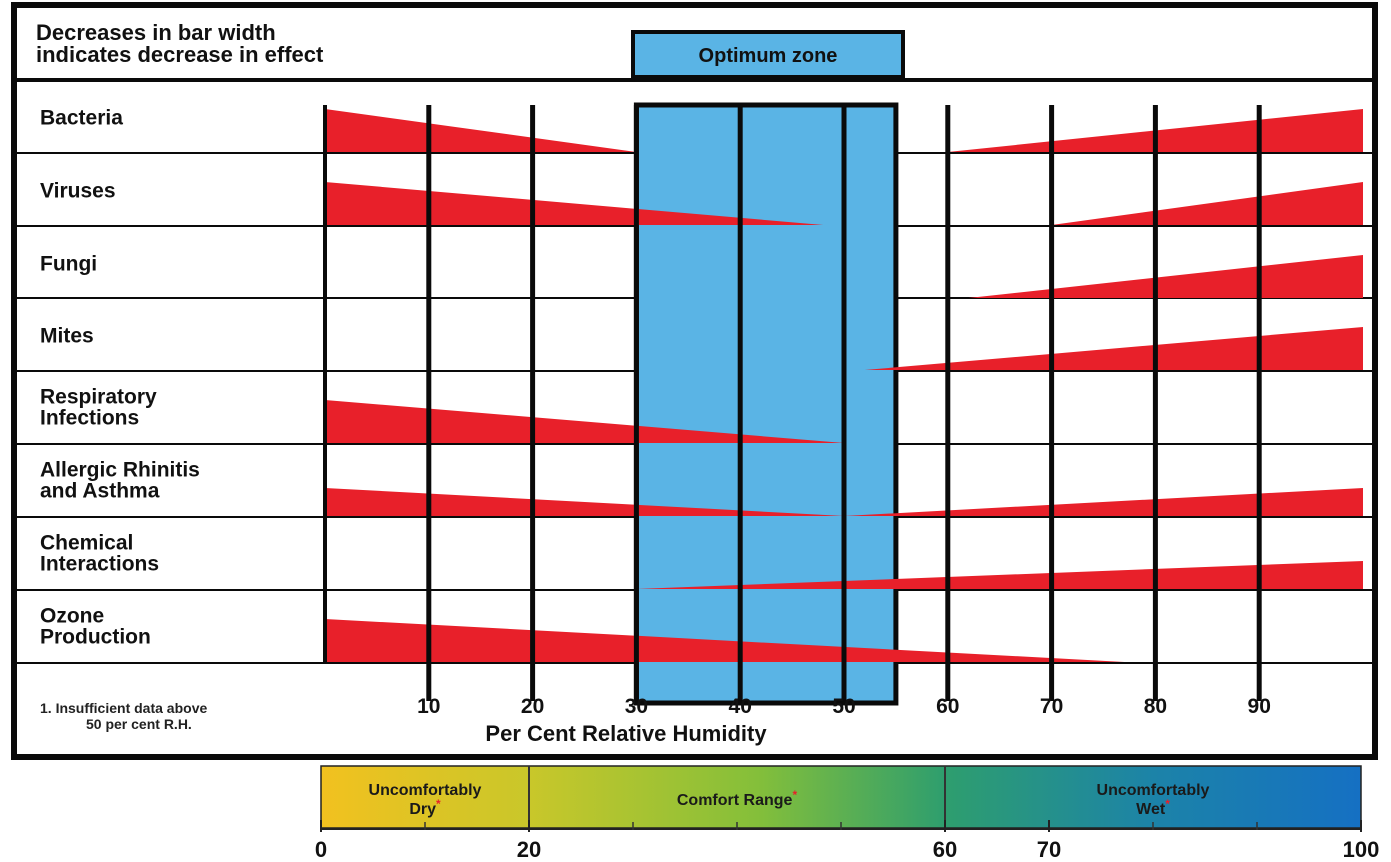  Describe the element at coordinates (123, 708) in the screenshot. I see `footnote-line1: 1. Insufficient data above` at that location.